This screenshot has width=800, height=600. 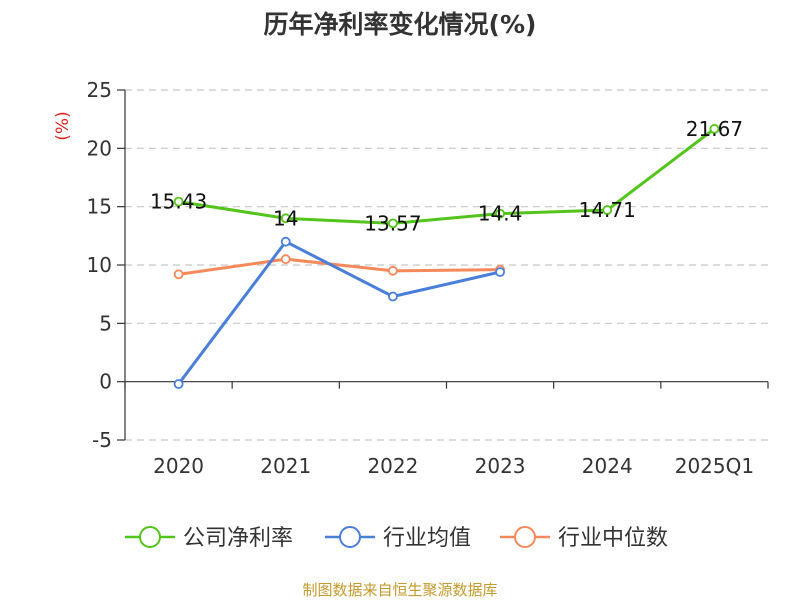 I want to click on y-tick-label: 0, so click(x=105, y=382).